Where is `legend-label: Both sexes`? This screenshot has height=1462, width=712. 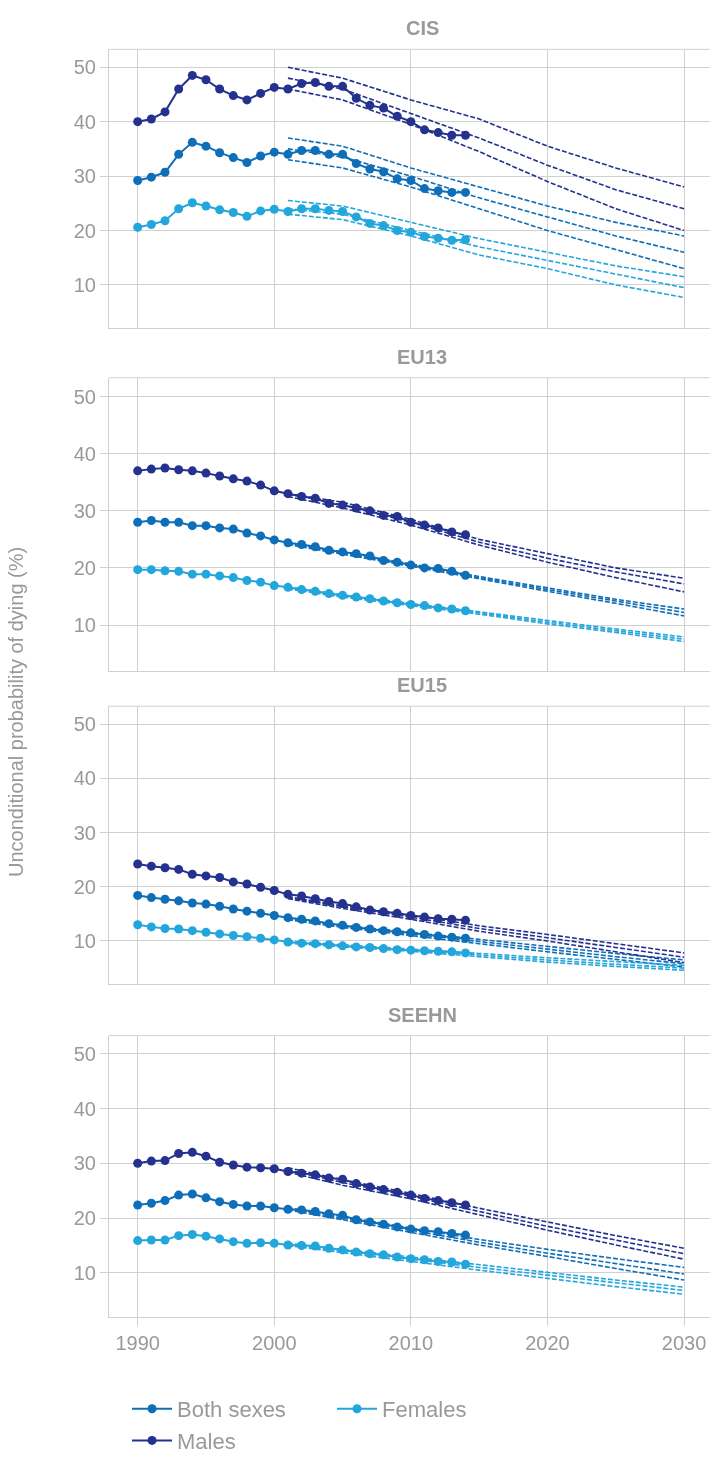
legend-label: Both sexes is located at coordinates (231, 1410).